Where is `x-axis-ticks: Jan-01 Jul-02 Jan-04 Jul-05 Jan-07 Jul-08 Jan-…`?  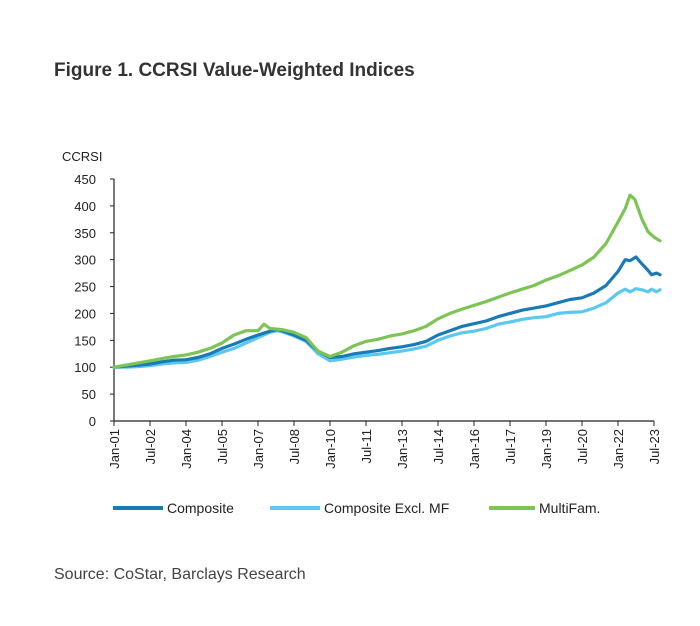 x-axis-ticks: Jan-01 Jul-02 Jan-04 Jul-05 Jan-07 Jul-08 Jan-… is located at coordinates (384, 445).